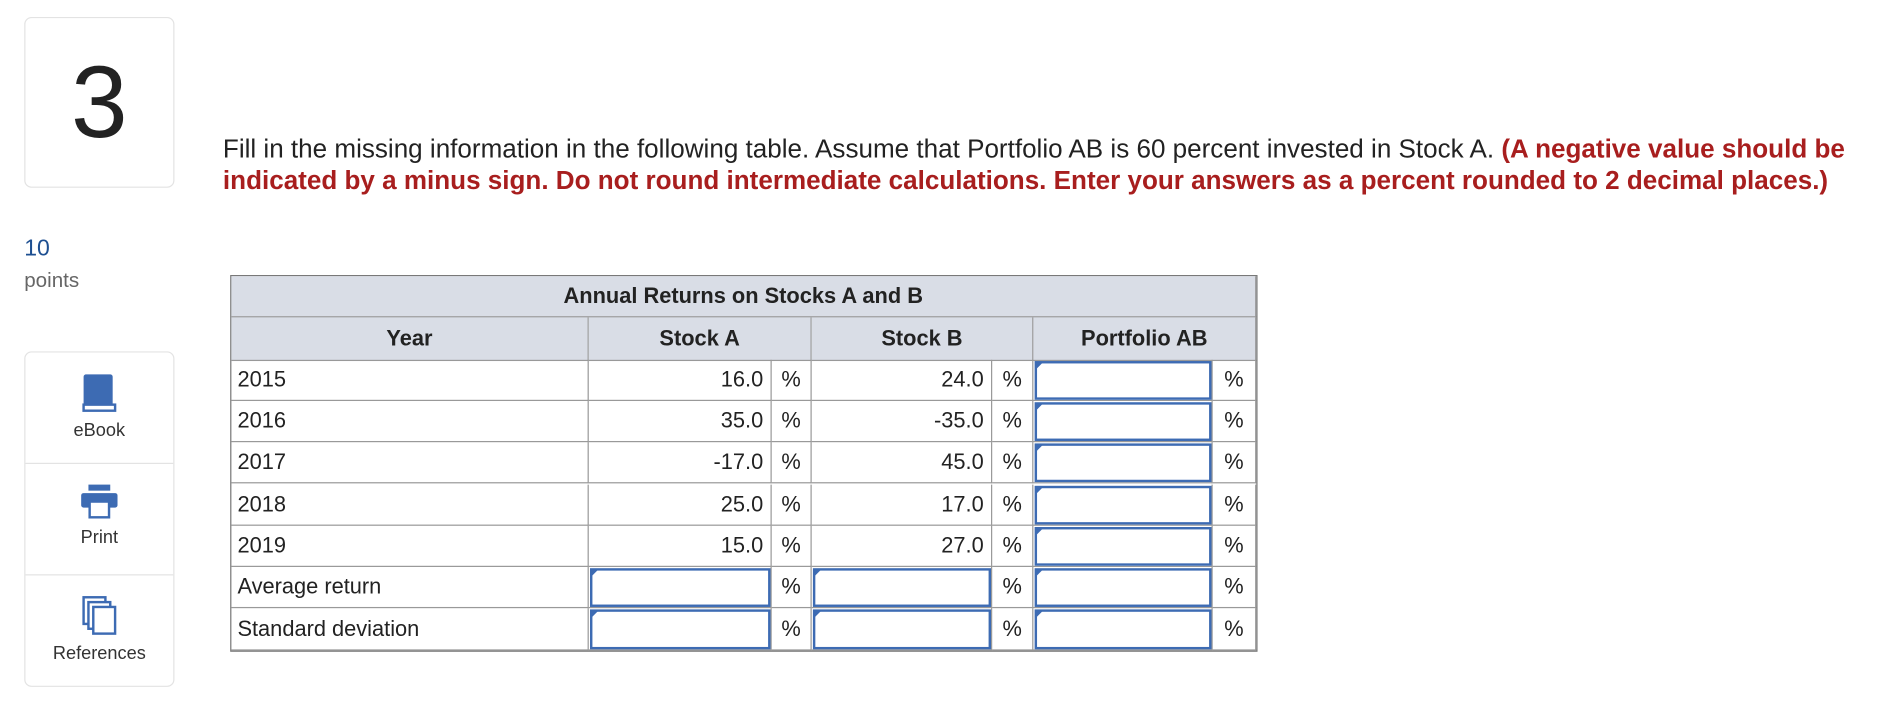  I want to click on tool-label: Print, so click(99, 537).